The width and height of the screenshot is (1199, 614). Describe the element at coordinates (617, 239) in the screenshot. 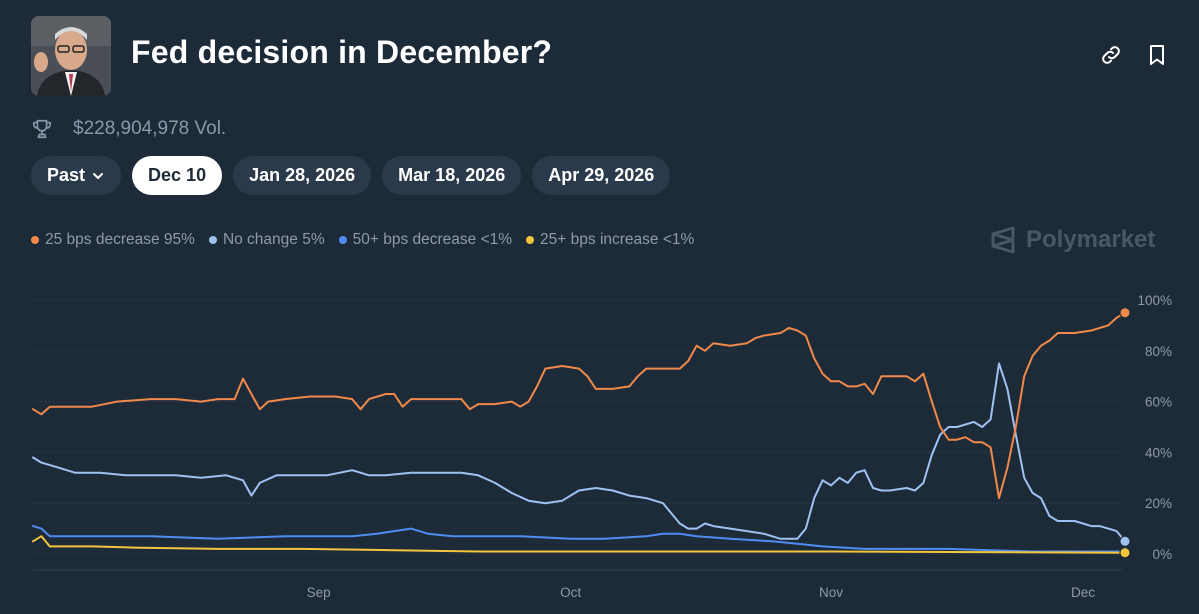

I see `legend-label: 25+ bps increase <1%` at that location.